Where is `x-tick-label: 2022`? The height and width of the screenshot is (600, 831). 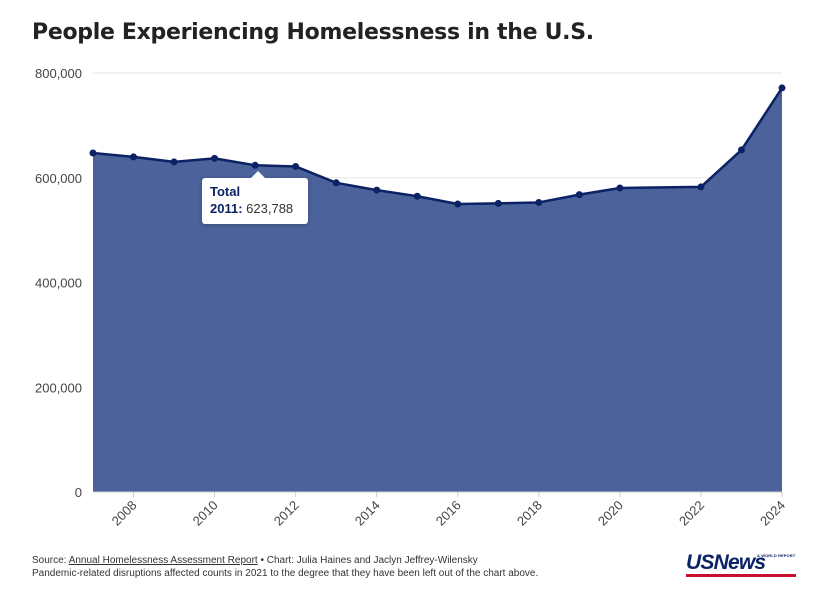
x-tick-label: 2022 is located at coordinates (691, 513).